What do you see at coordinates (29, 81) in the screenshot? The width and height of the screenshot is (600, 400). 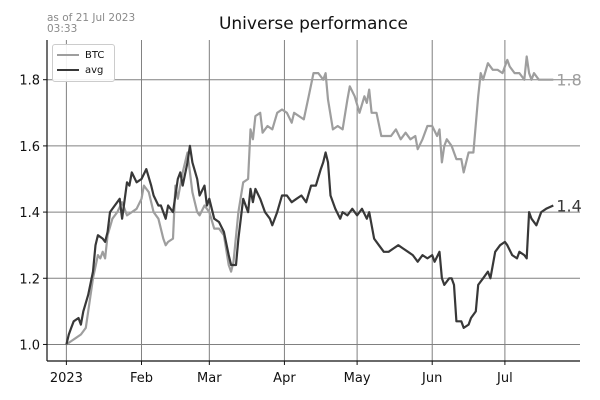 I see `y-tick-label: 1.8` at bounding box center [29, 81].